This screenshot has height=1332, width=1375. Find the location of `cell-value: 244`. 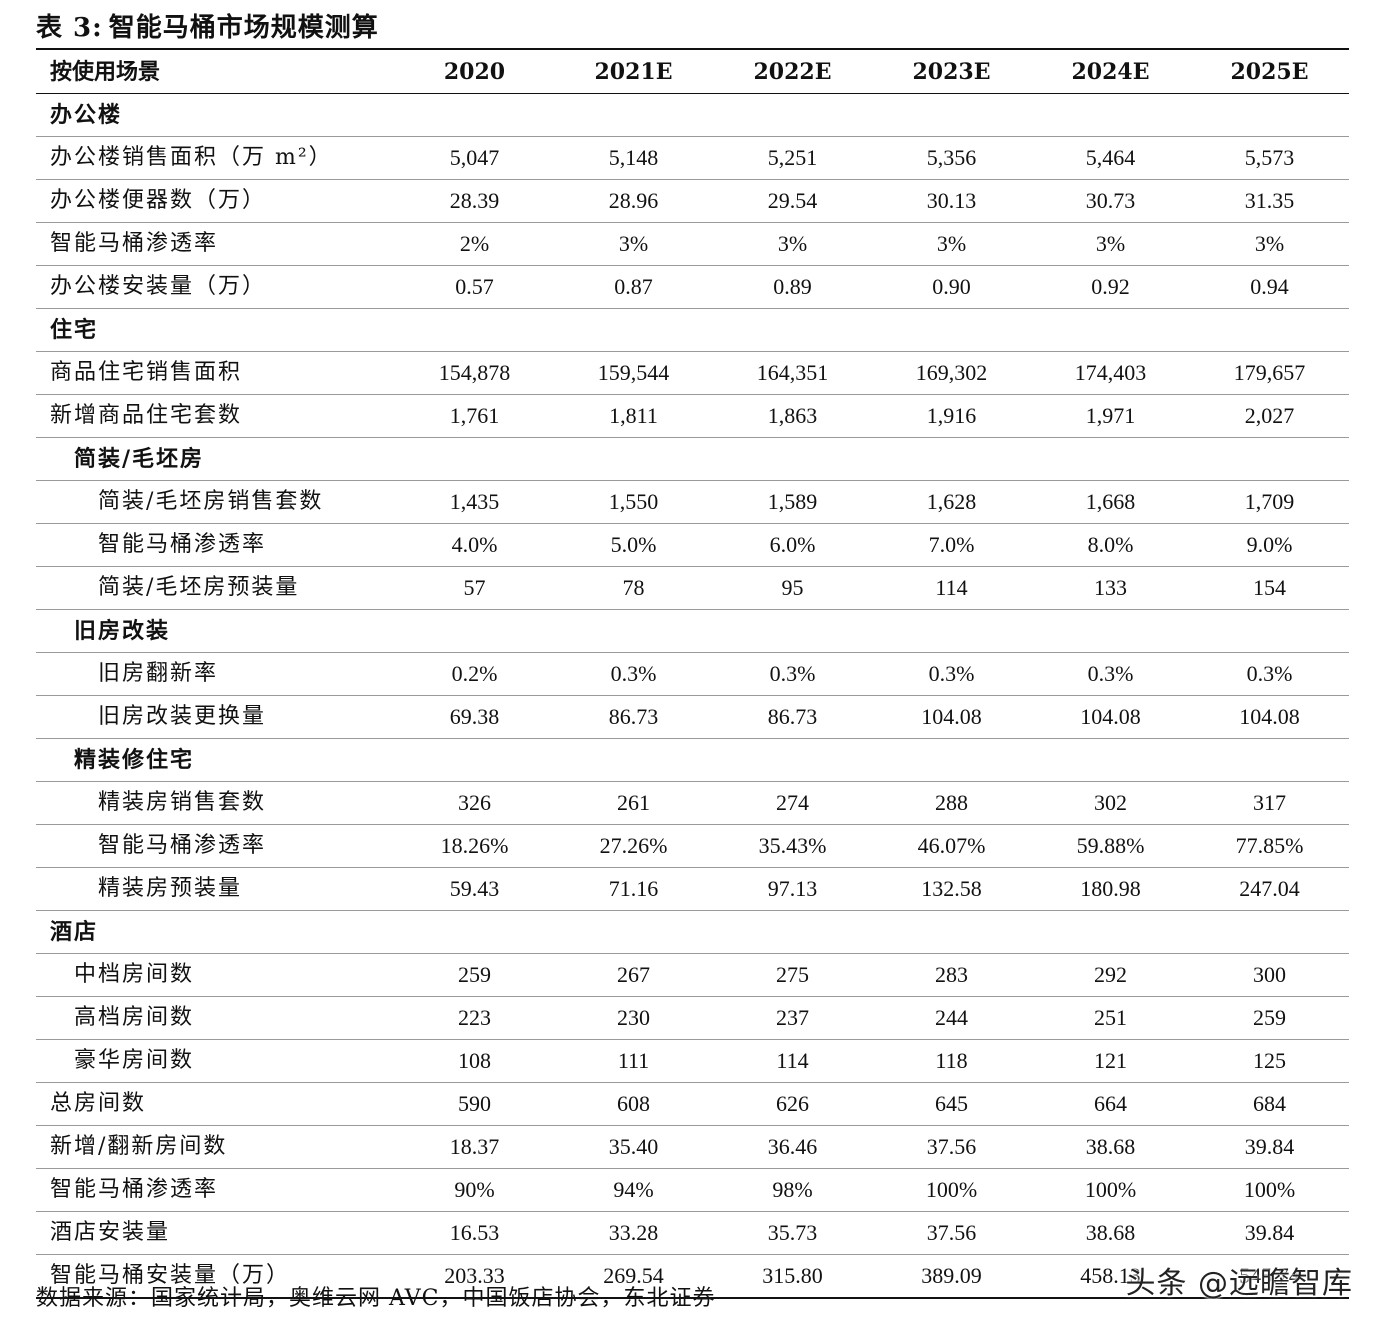

cell-value: 244 is located at coordinates (951, 1018).